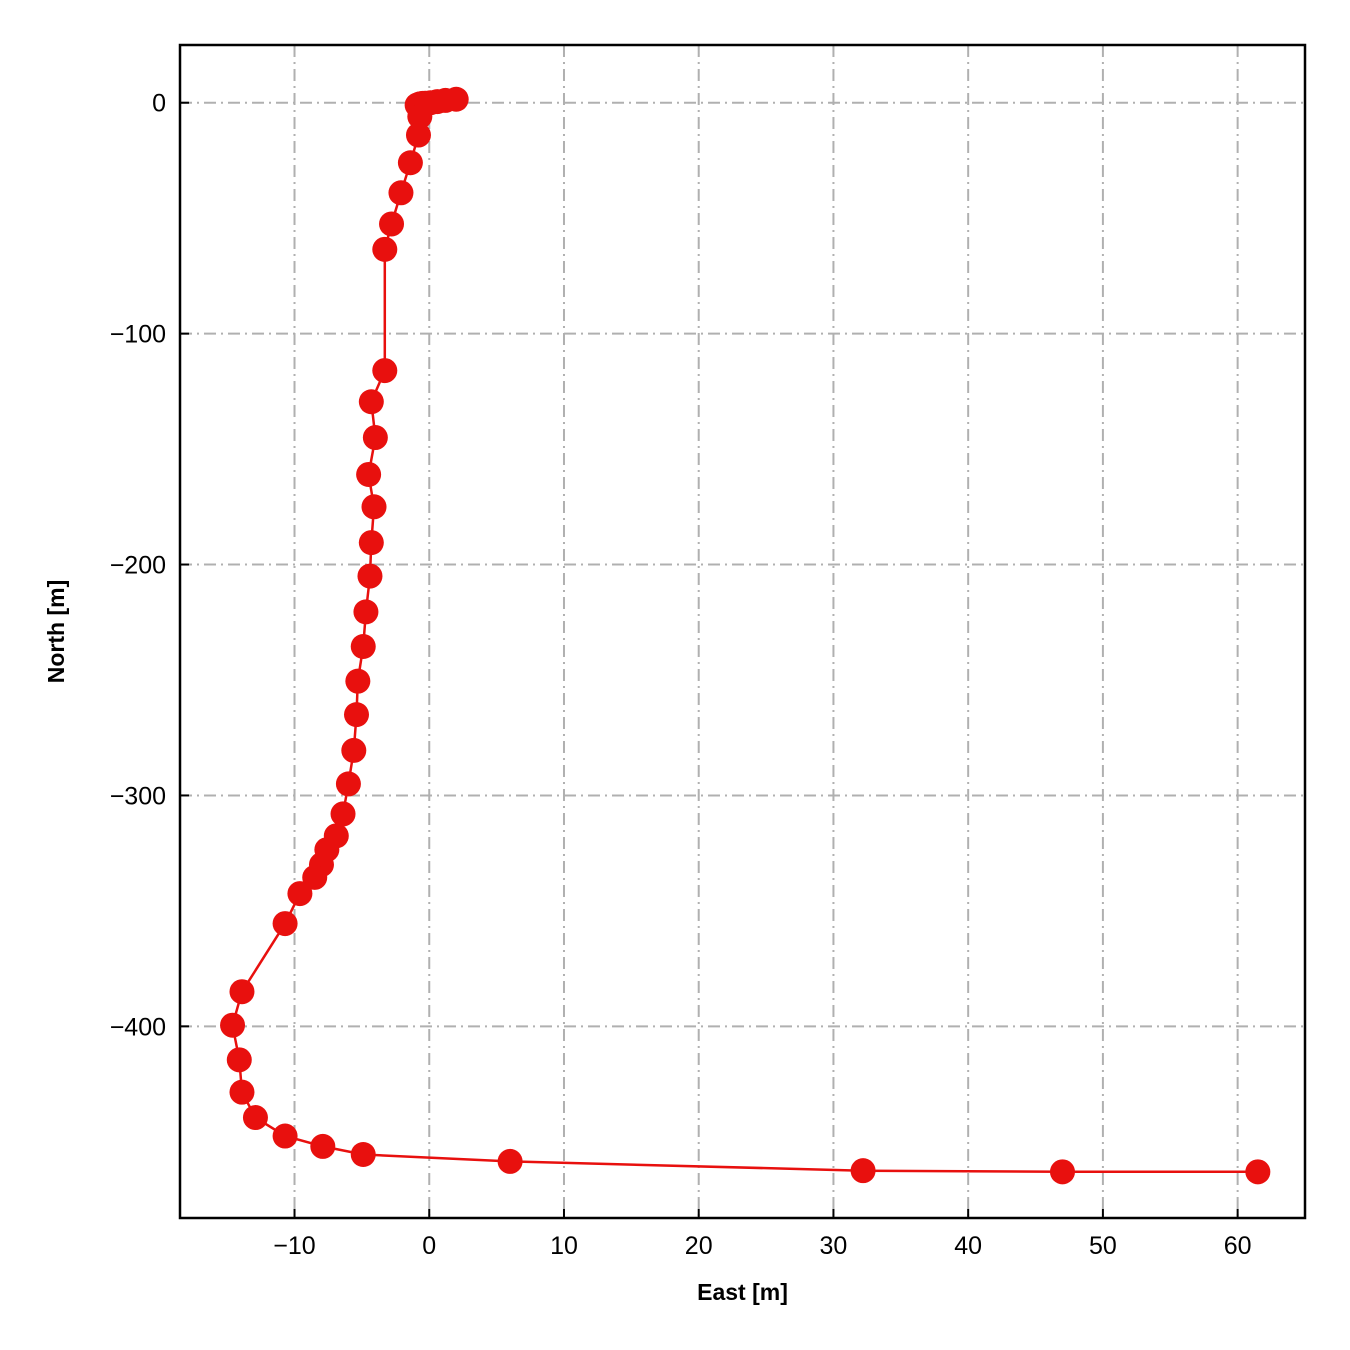  Describe the element at coordinates (138, 1027) in the screenshot. I see `y-tick-label: −400` at that location.